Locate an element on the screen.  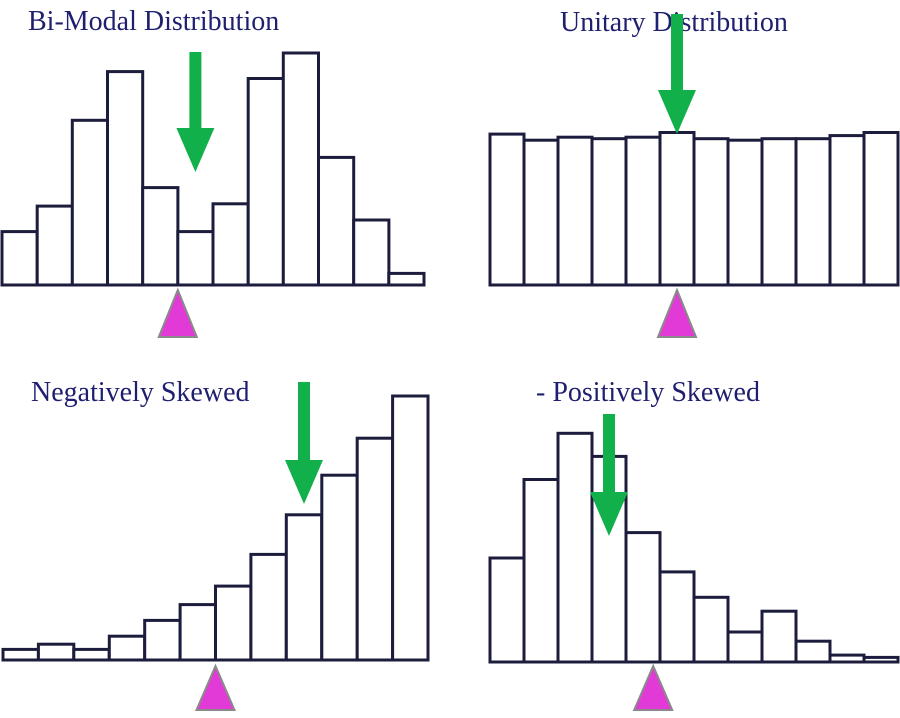
chart-title-negatively-skewed: Negatively Skewed is located at coordinates (140, 392).